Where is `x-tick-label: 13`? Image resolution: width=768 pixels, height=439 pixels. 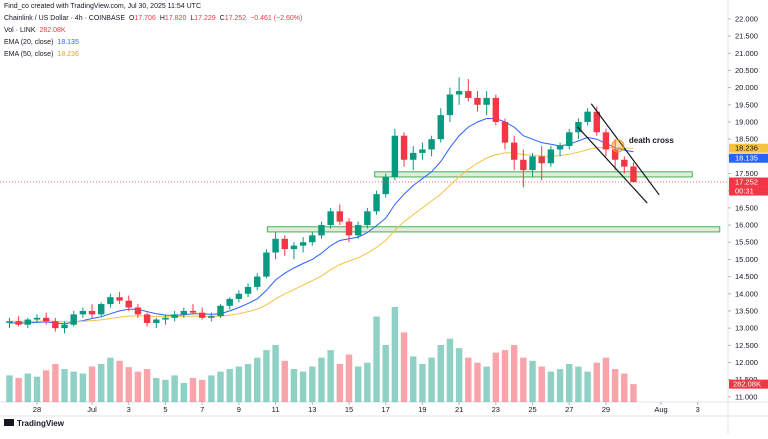
x-tick-label: 13 is located at coordinates (312, 409).